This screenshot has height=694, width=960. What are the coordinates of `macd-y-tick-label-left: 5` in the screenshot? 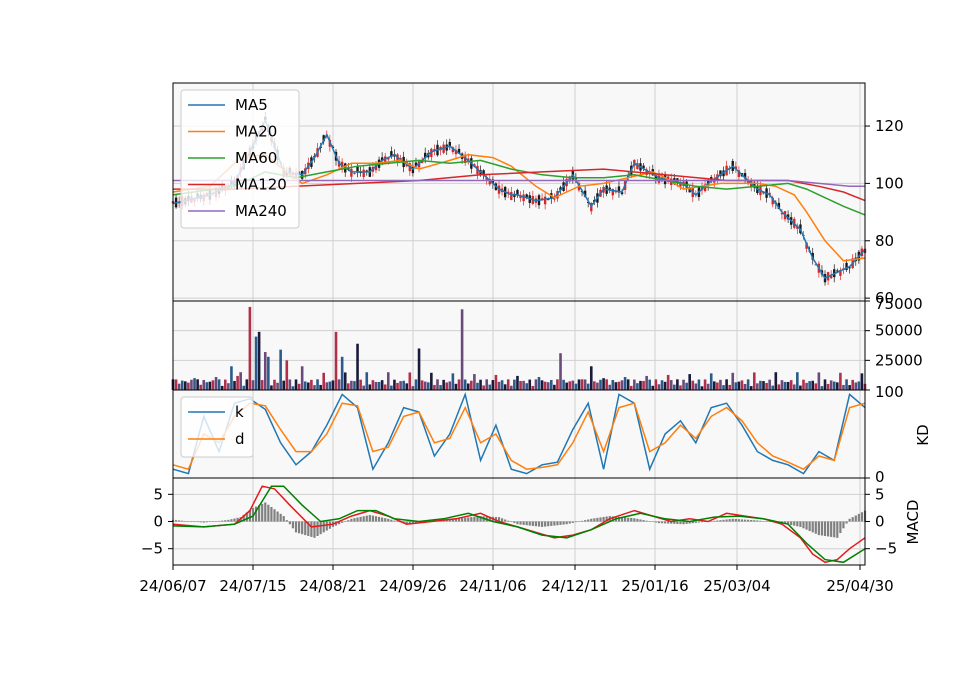 It's located at (158, 494).